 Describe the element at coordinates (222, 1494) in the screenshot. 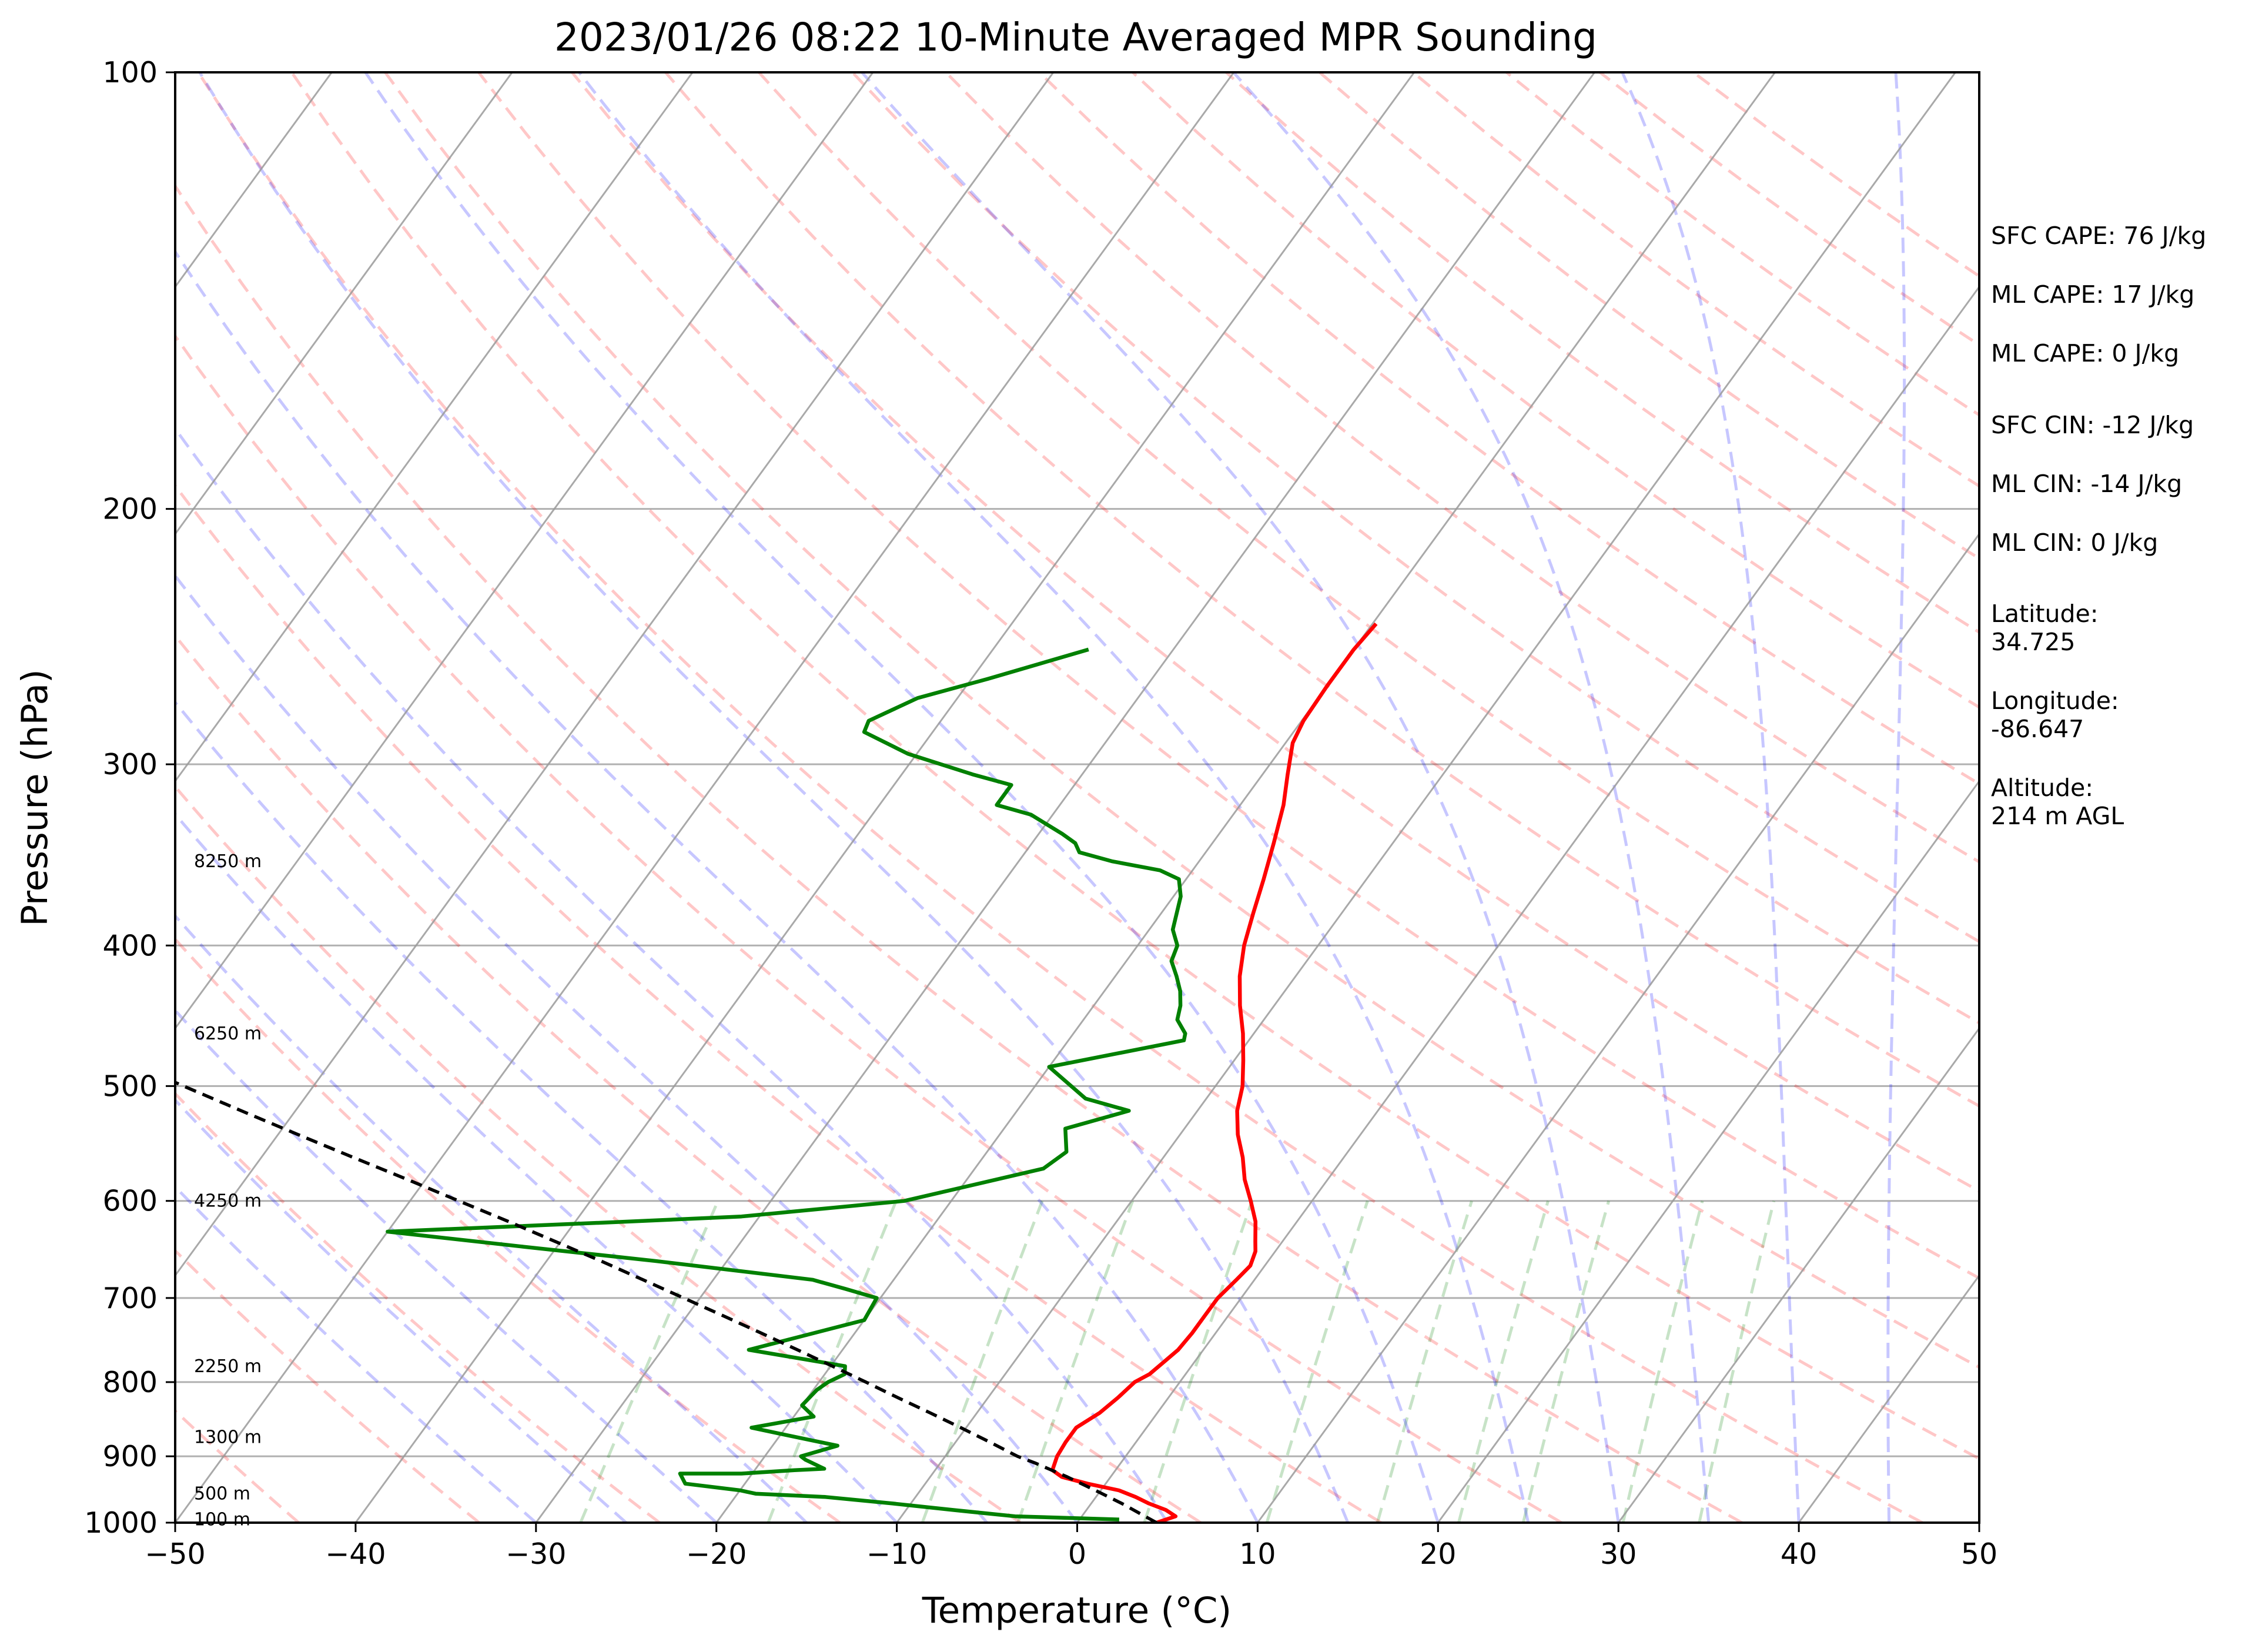

I see `height-label: 500 m` at that location.